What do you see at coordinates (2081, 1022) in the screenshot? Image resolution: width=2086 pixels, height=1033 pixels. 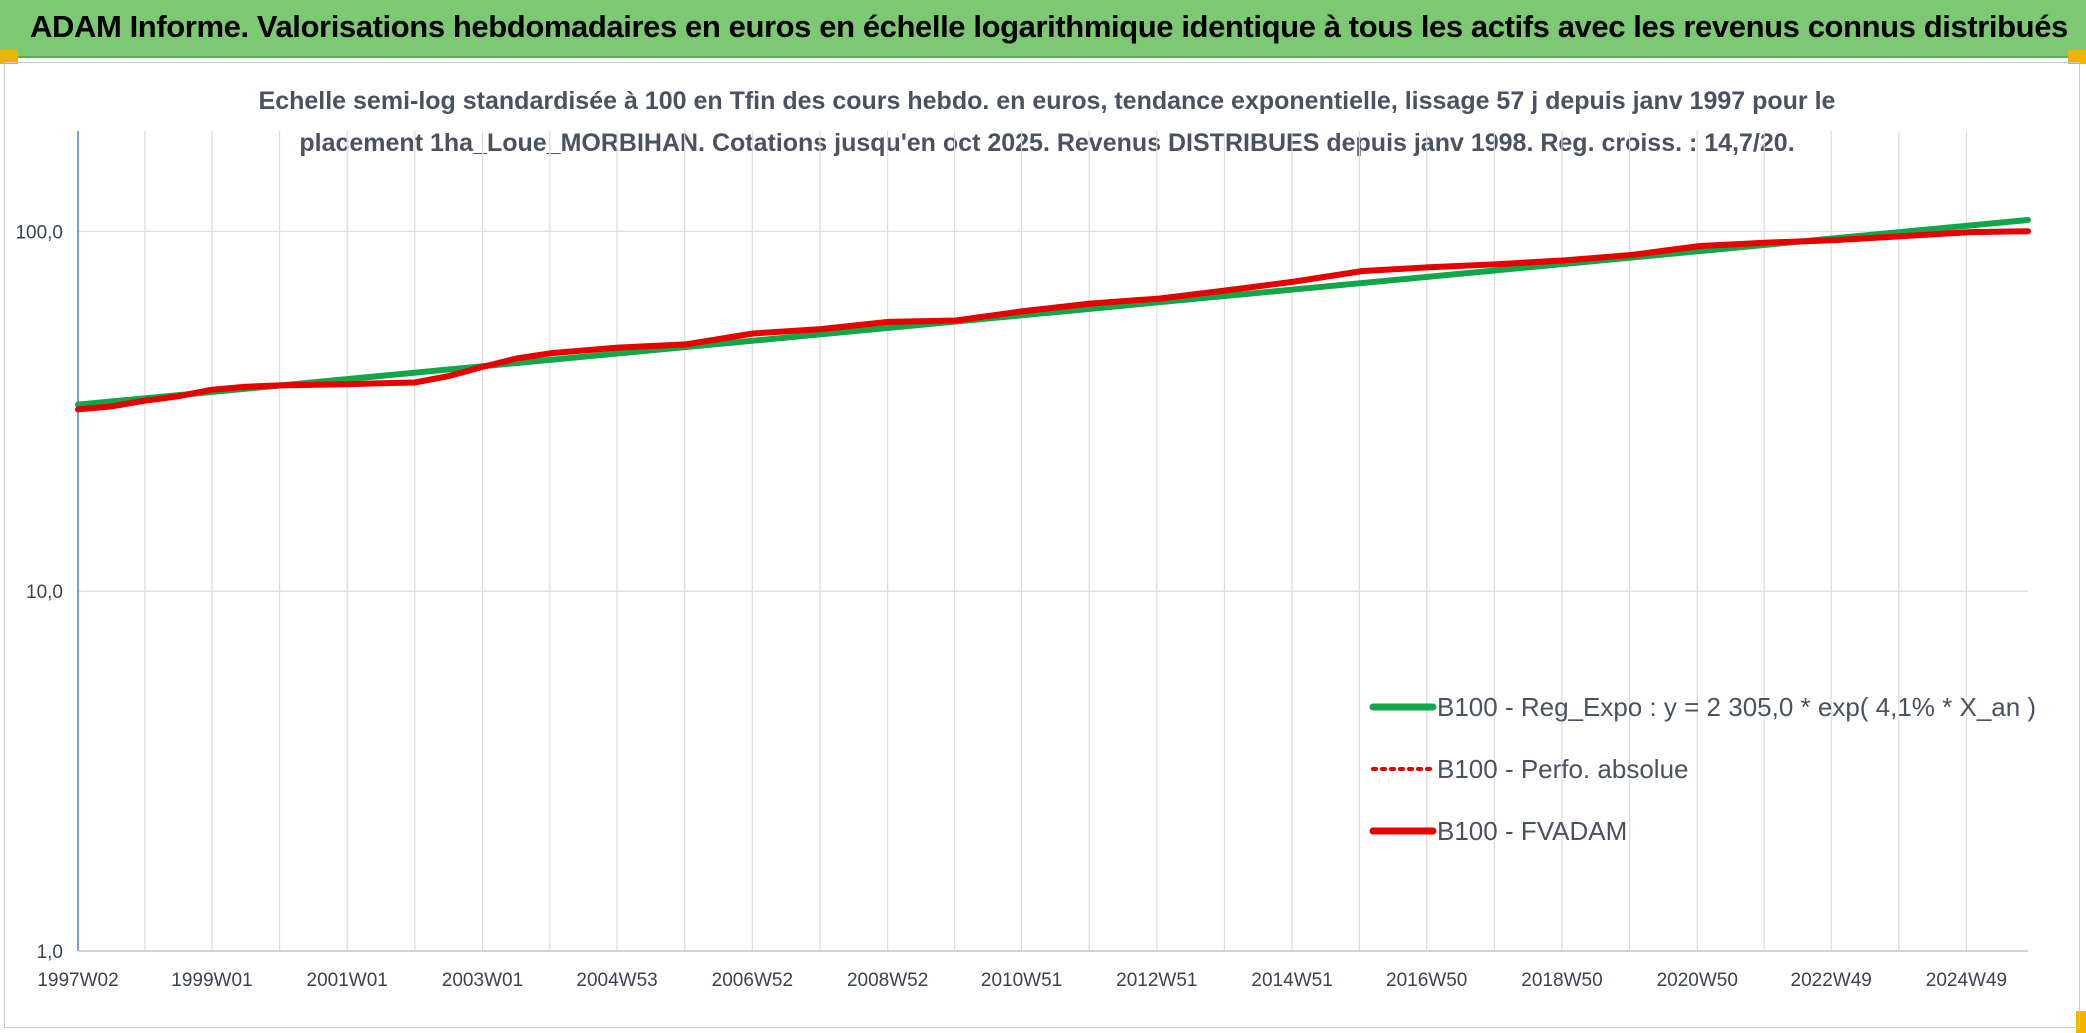 I see `corner-marker-bottom` at bounding box center [2081, 1022].